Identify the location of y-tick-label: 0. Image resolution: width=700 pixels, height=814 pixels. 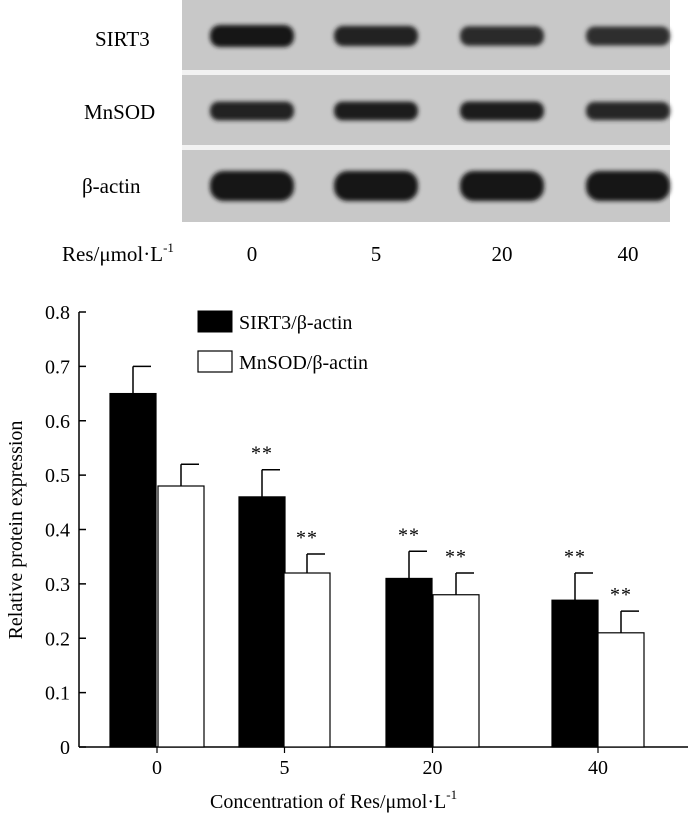
(65, 748).